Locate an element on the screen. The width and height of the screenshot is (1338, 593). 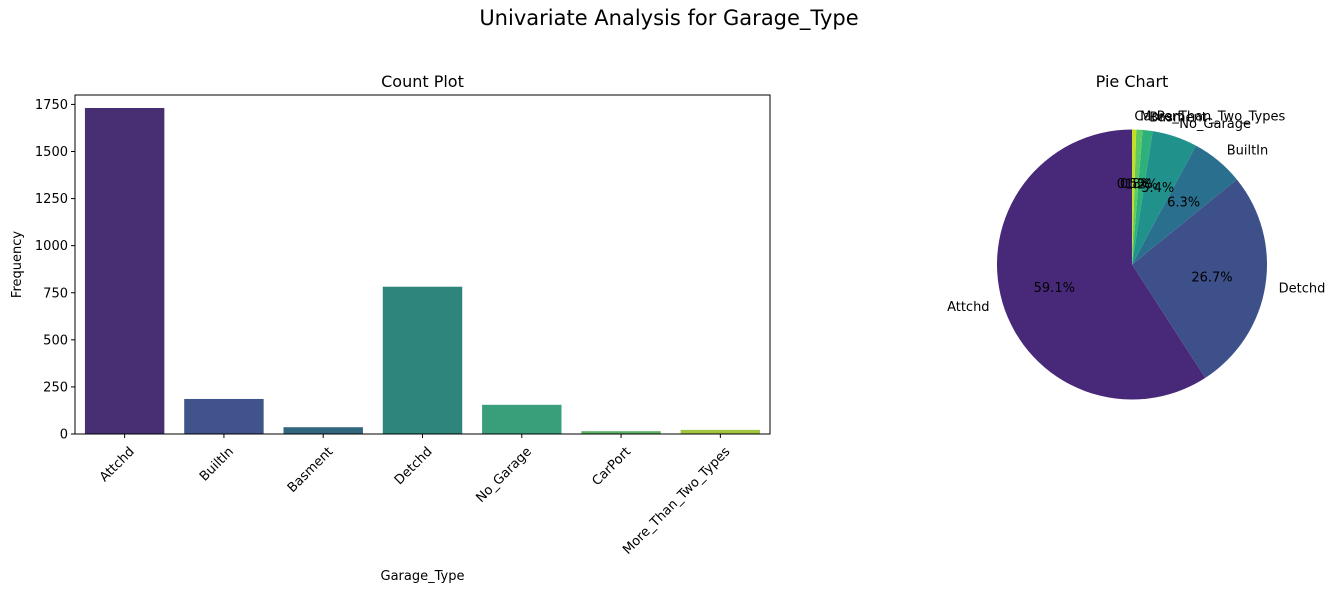
pie-pct-label: 1.2% is located at coordinates (1141, 185).